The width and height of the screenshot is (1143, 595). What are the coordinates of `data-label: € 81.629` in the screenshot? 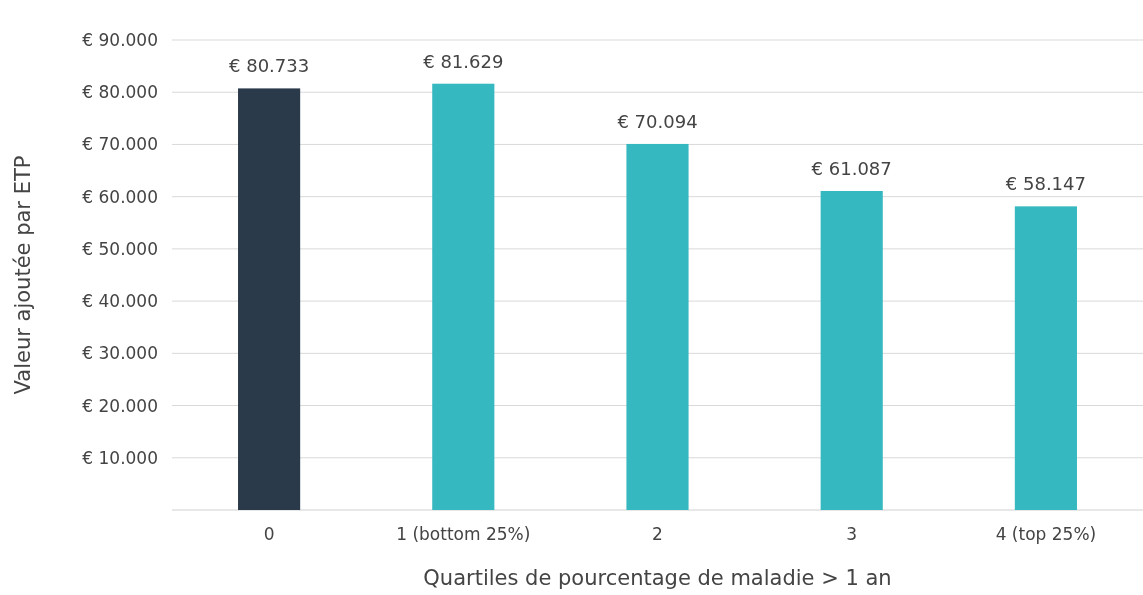 It's located at (463, 61).